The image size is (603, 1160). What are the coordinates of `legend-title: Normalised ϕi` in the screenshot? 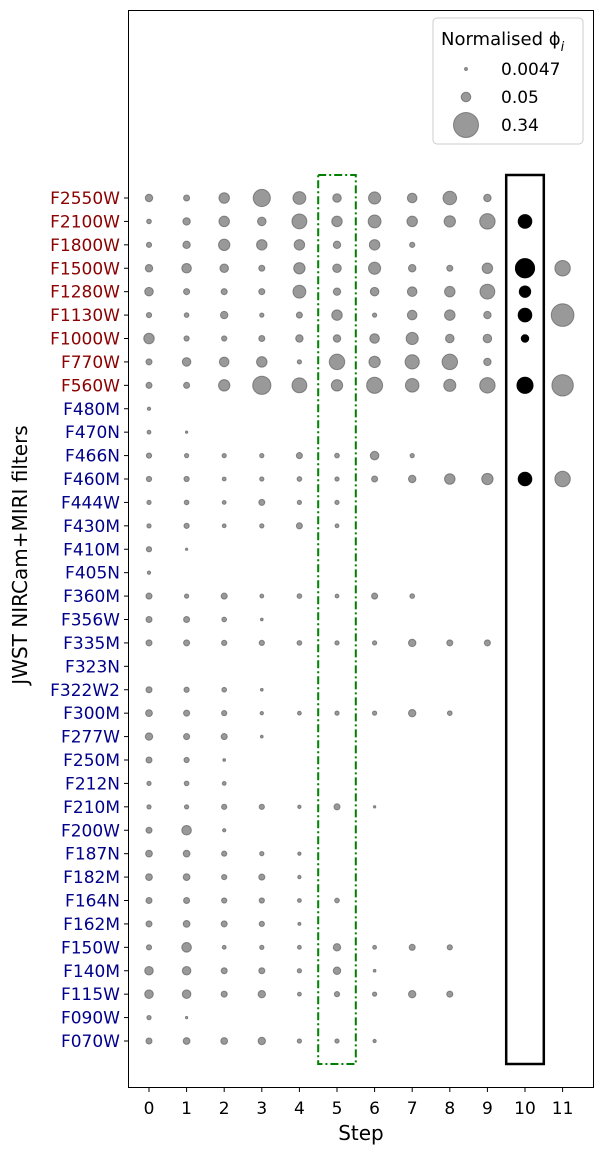 It's located at (503, 42).